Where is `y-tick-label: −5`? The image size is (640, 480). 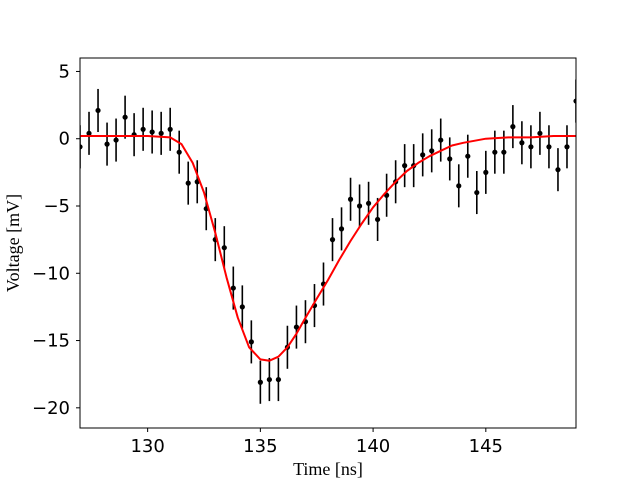
y-tick-label: −5 is located at coordinates (56, 206).